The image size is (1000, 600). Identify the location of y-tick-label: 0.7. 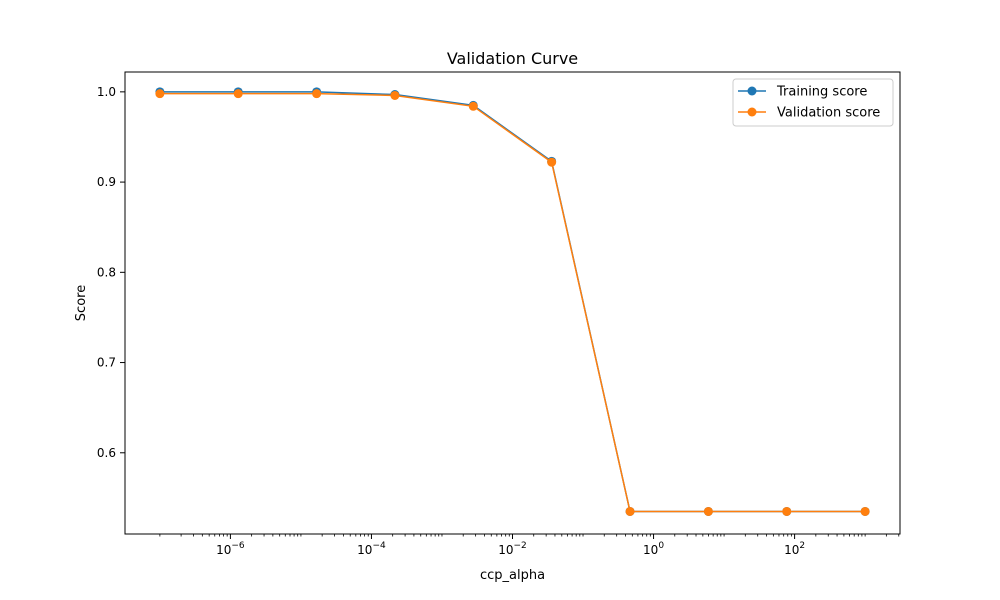
(106, 363).